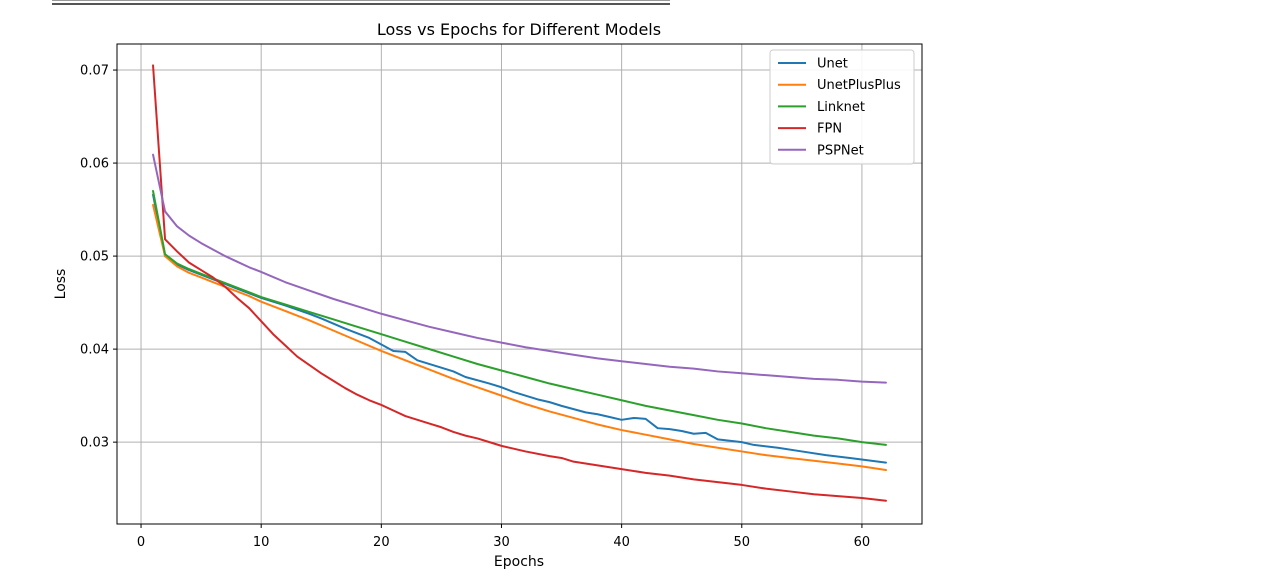 Image resolution: width=1280 pixels, height=580 pixels. Describe the element at coordinates (501, 542) in the screenshot. I see `x-tick-label: 30` at that location.